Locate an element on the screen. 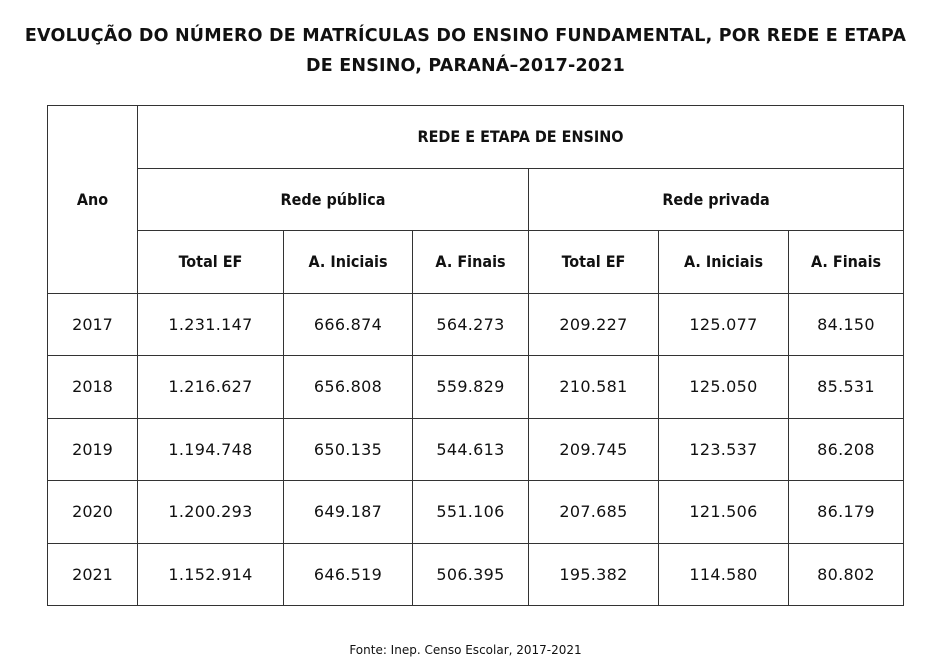  cell-privada-anos-iniciais: 121.506 is located at coordinates (723, 512).